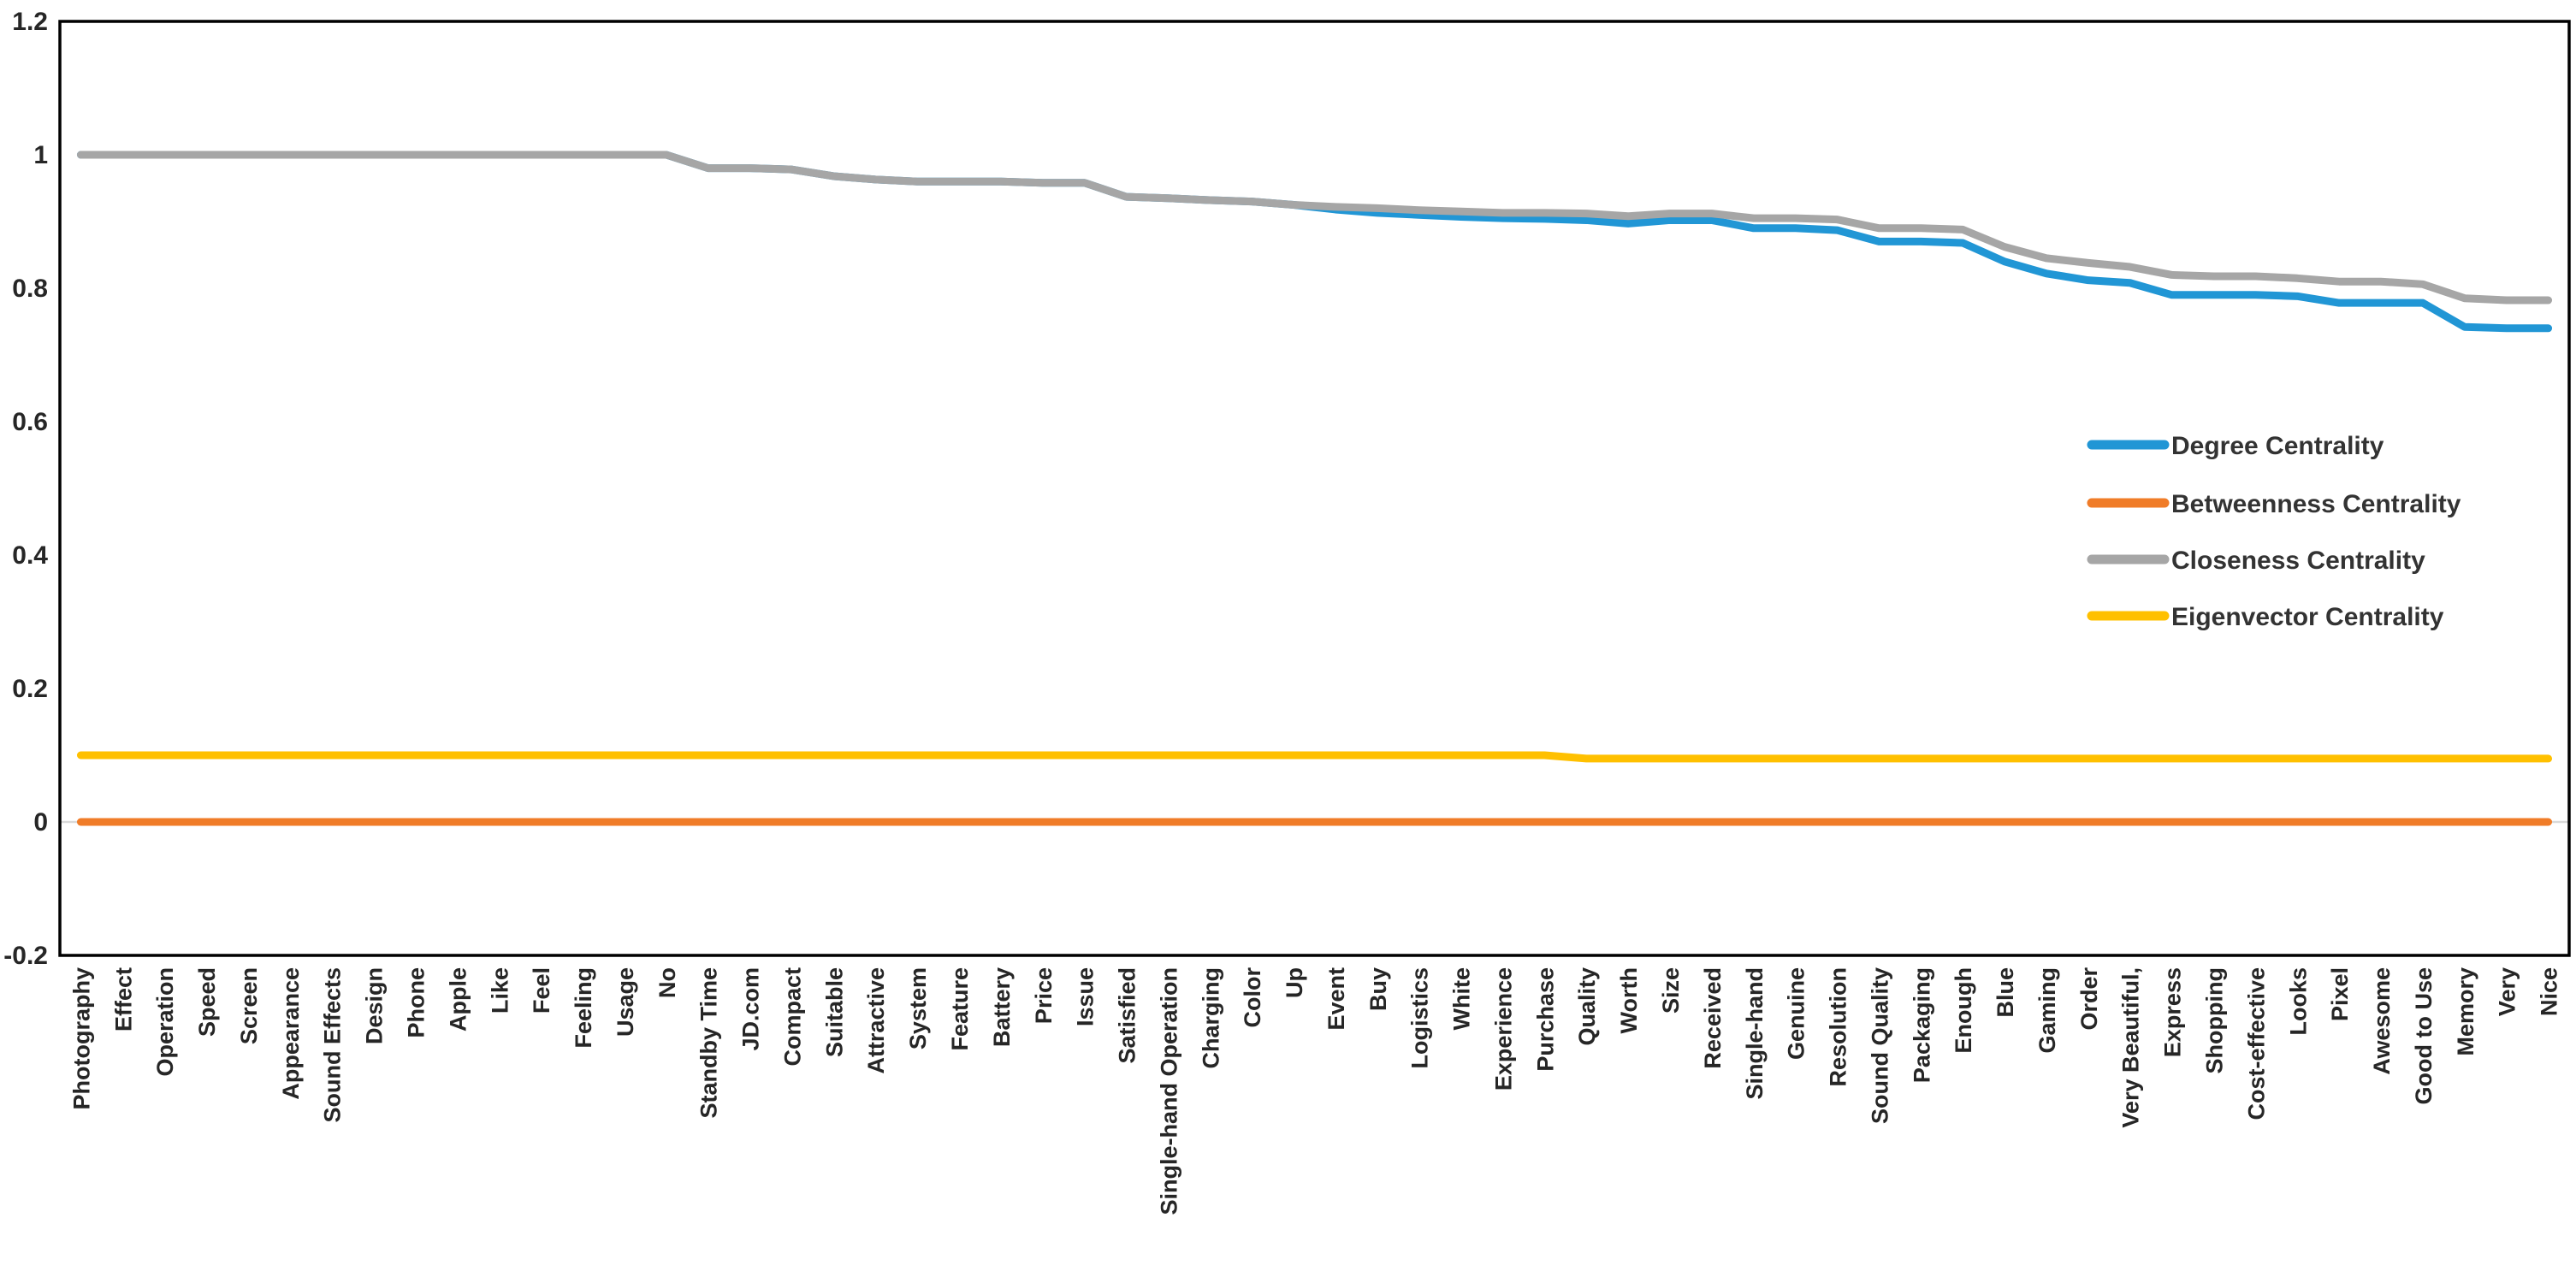  I want to click on x-category-label: Feel, so click(541, 990).